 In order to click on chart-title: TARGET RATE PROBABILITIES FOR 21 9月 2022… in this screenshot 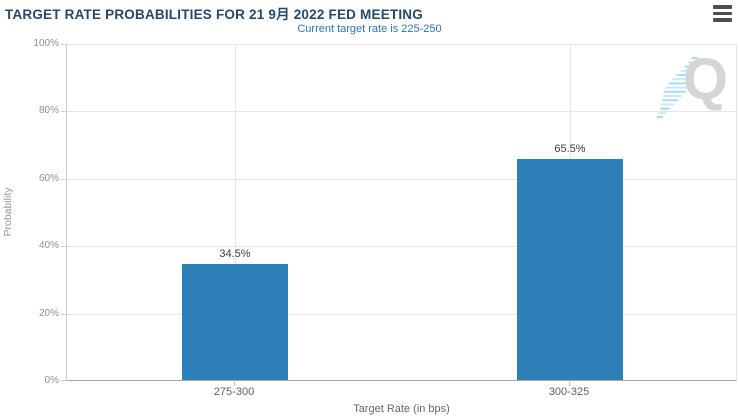, I will do `click(214, 14)`.